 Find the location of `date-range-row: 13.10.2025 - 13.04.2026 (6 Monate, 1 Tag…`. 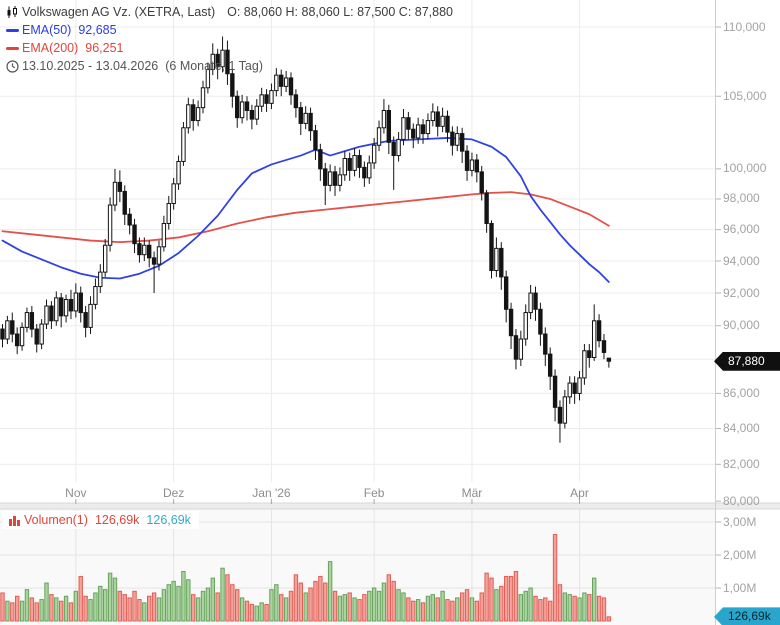

date-range-row: 13.10.2025 - 13.04.2026 (6 Monate, 1 Tag… is located at coordinates (229, 66).